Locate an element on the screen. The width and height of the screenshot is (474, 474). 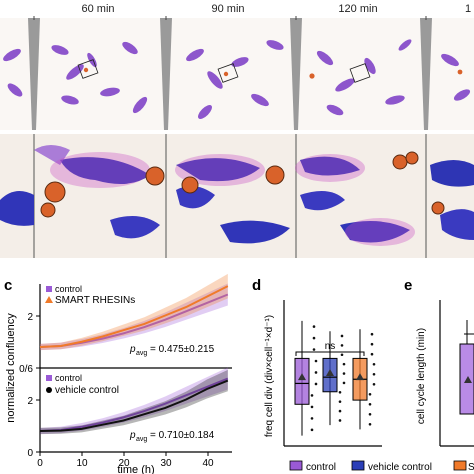
top-row-beads is located at coordinates (273, 73).